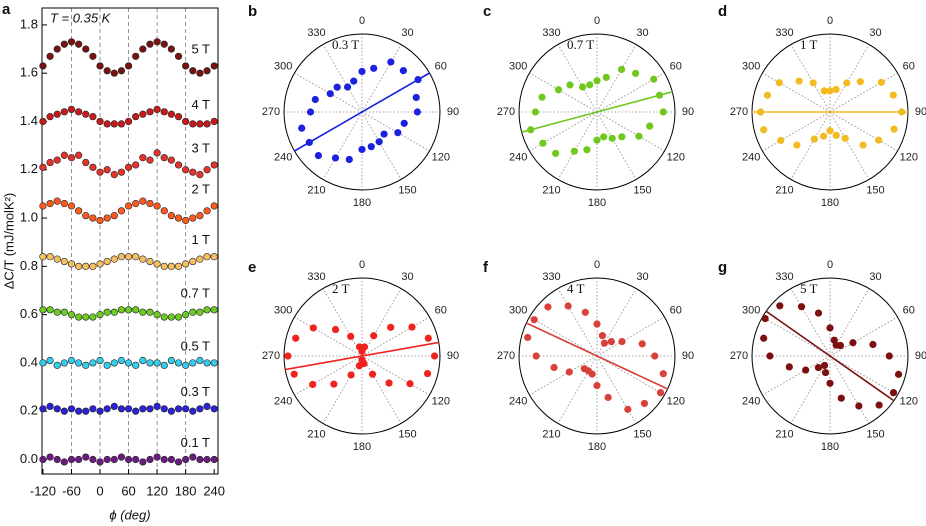  I want to click on angle-tick-label: 60, so click(441, 66).